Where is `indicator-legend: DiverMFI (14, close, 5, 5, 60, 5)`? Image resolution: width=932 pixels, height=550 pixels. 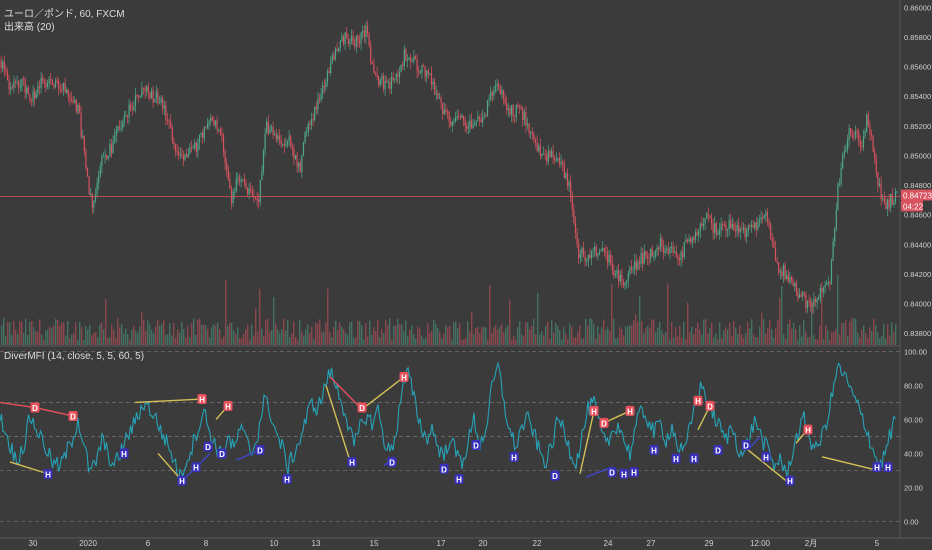
indicator-legend: DiverMFI (14, close, 5, 5, 60, 5) is located at coordinates (74, 356).